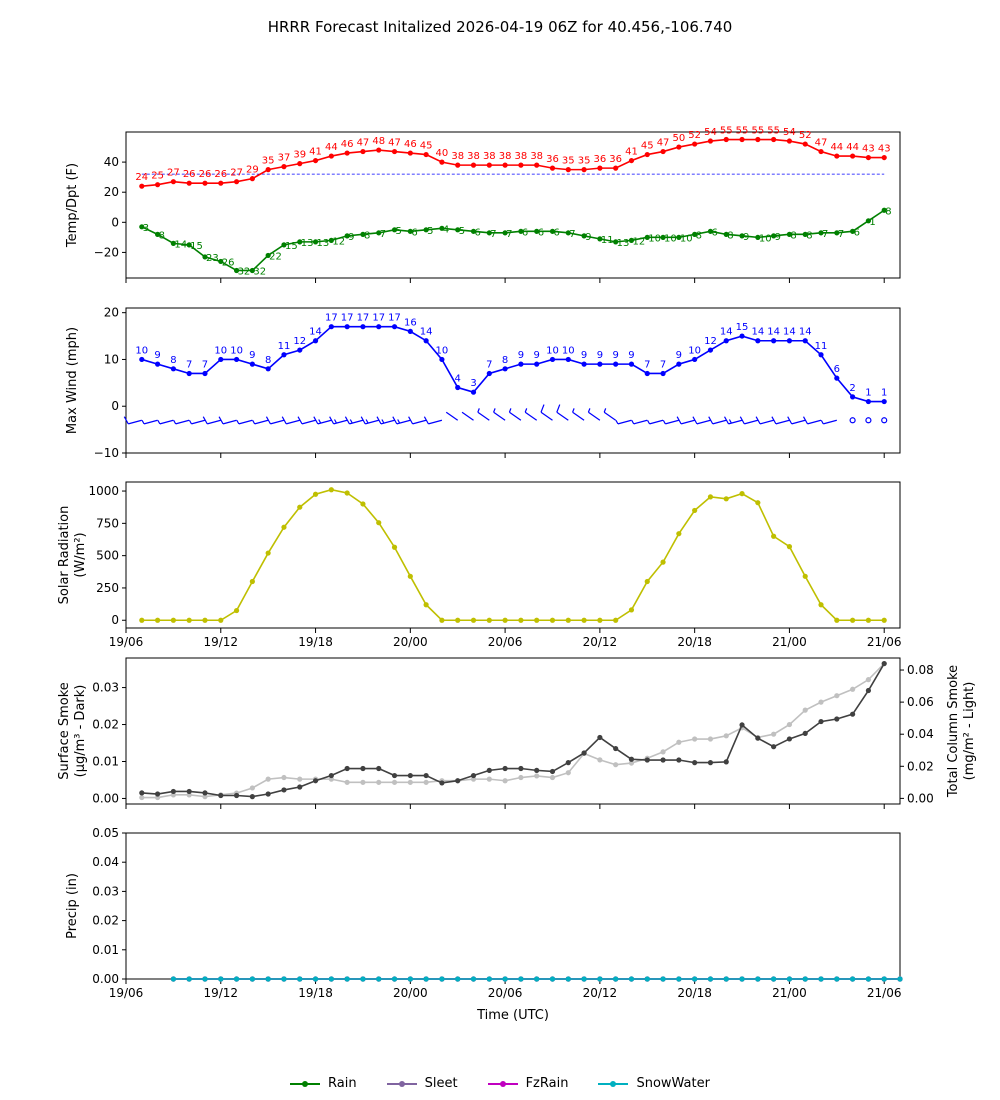  I want to click on x-tick-label: 19/18, so click(315, 993).